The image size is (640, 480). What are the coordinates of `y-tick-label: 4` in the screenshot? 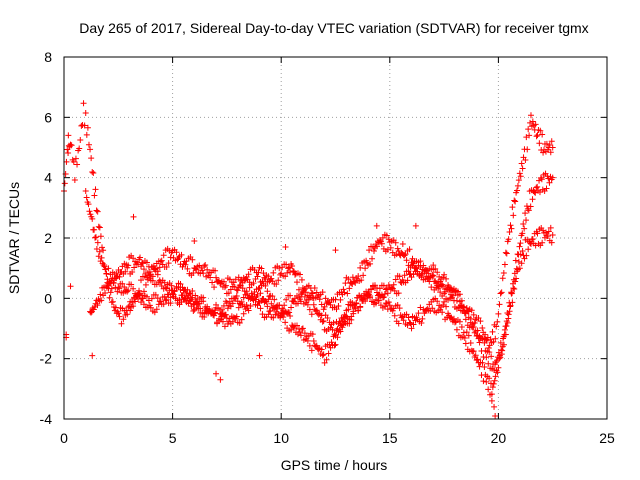 It's located at (48, 178).